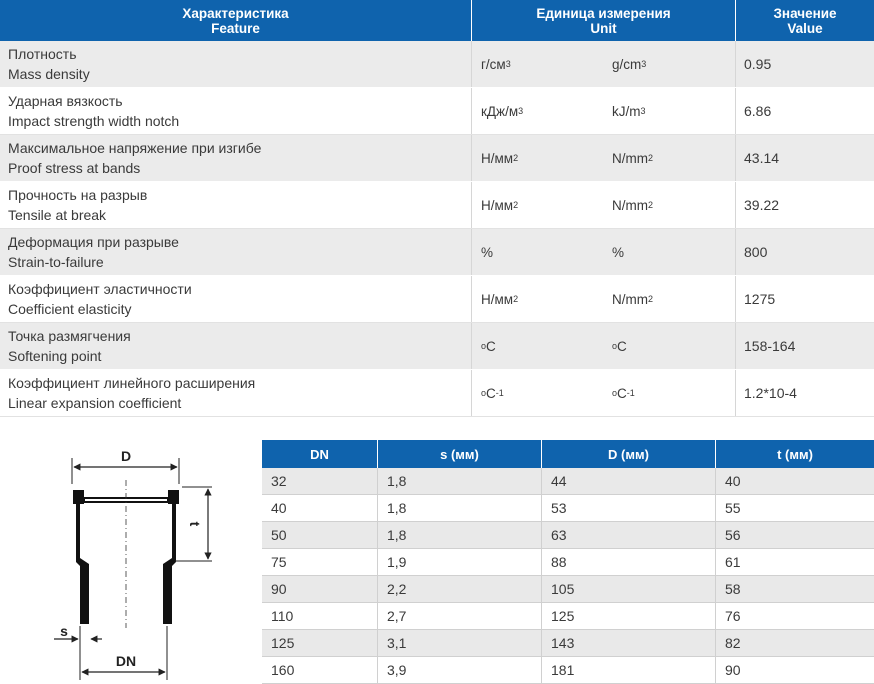  What do you see at coordinates (794, 616) in the screenshot?
I see `t-cell: 76` at bounding box center [794, 616].